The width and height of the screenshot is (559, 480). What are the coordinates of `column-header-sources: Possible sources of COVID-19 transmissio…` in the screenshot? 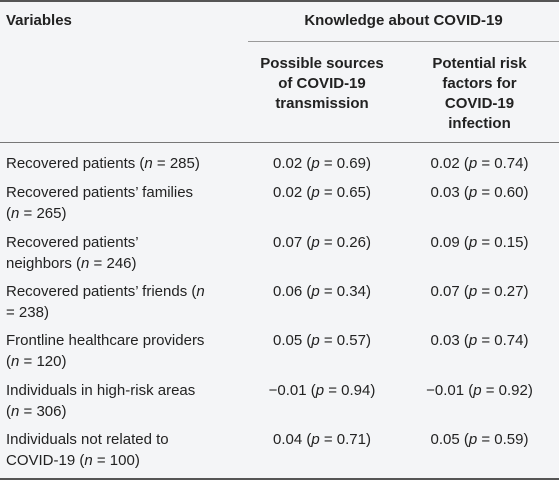 It's located at (322, 84).